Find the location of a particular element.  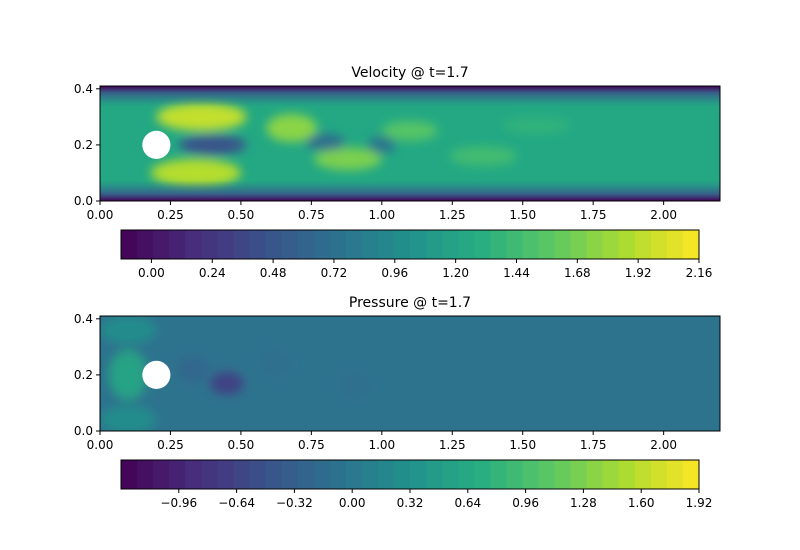

pres-colorbar-tick-label: −0.32 is located at coordinates (294, 503).